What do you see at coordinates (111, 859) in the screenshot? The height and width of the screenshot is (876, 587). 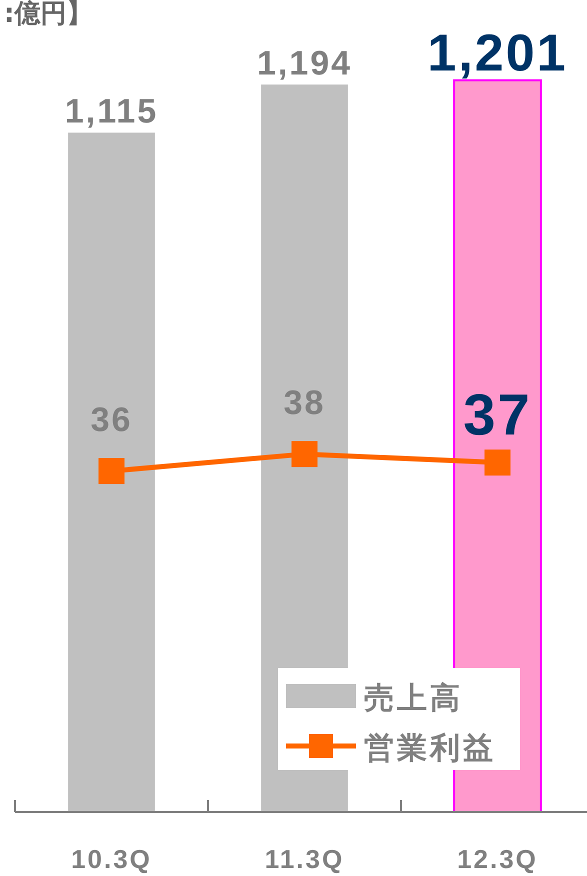 I see `x-tick-label: 10.3Q` at bounding box center [111, 859].